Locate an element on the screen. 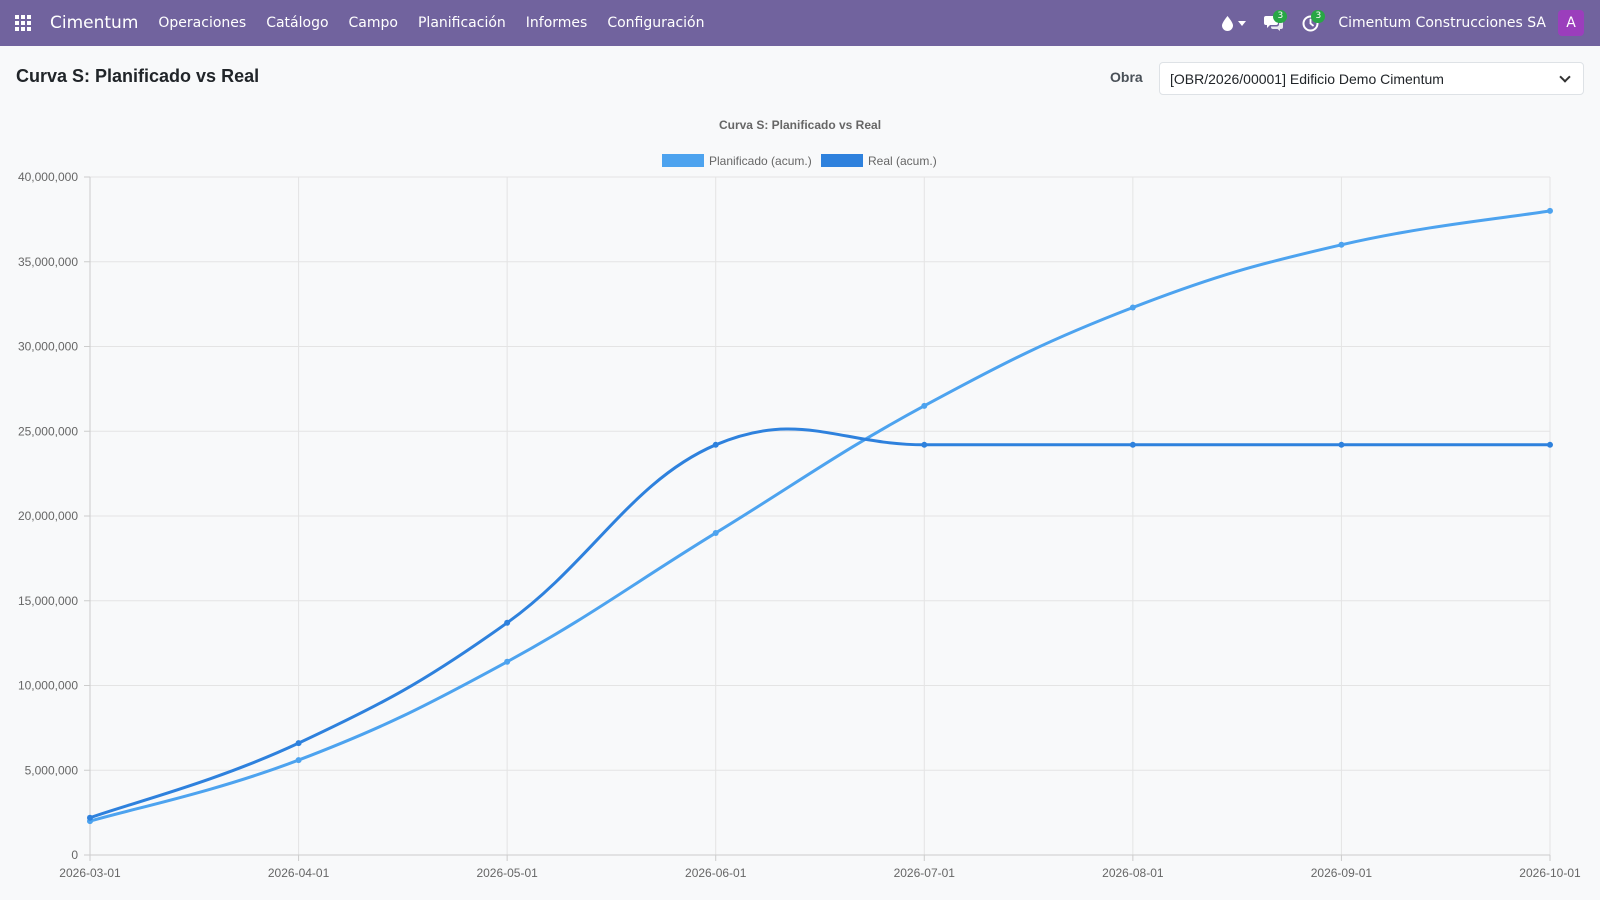  obra-select: [OBR/2026/00001] Edificio Demo Cimentum is located at coordinates (1371, 78).